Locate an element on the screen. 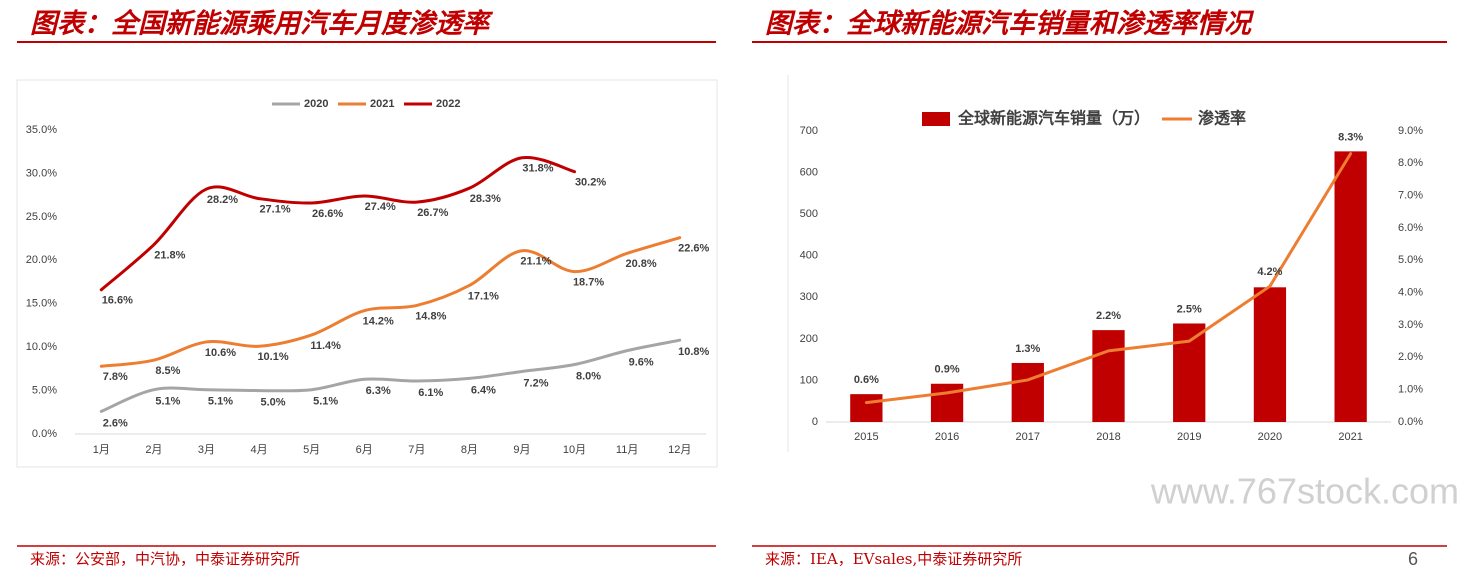  x-tick-label: 8月 is located at coordinates (469, 450).